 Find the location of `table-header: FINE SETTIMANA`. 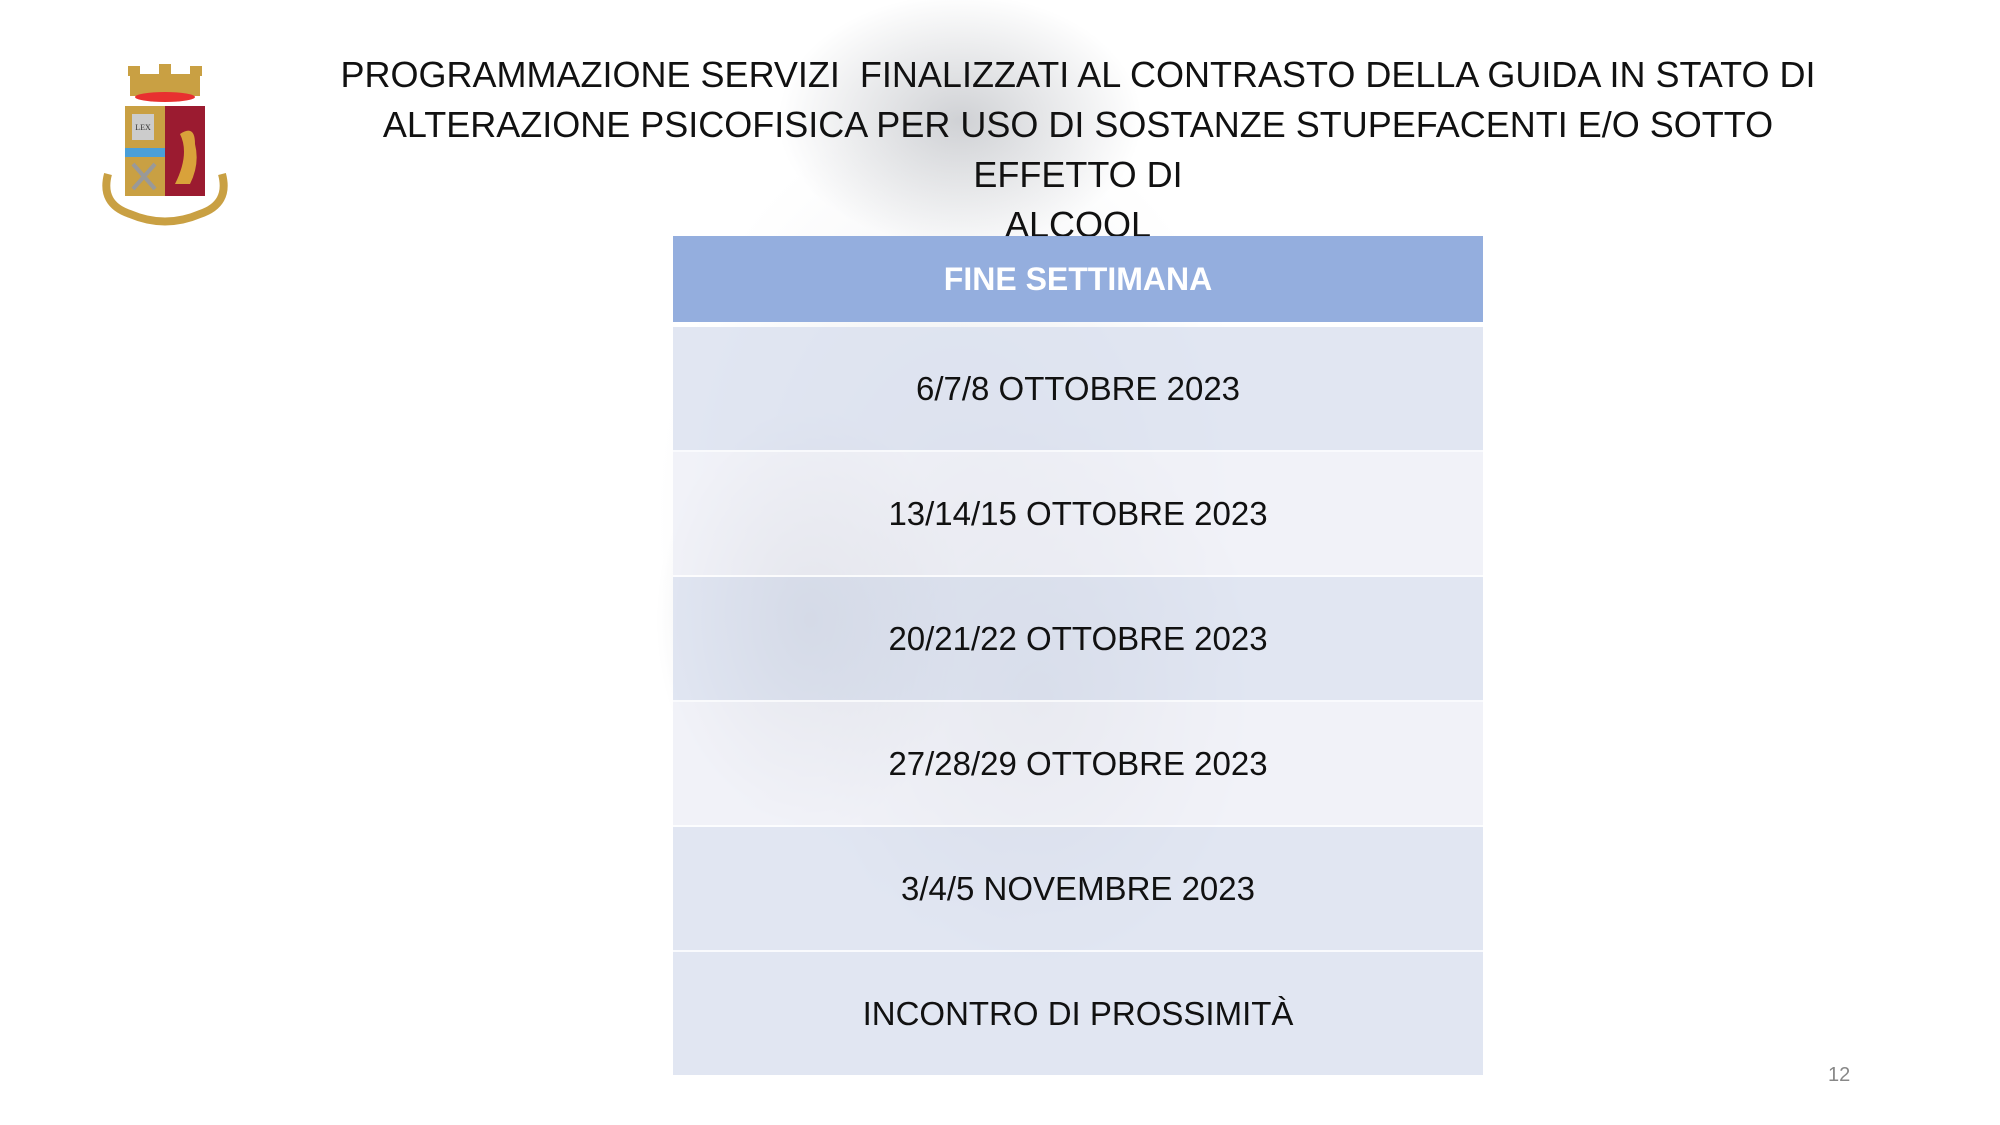

table-header: FINE SETTIMANA is located at coordinates (1078, 279).